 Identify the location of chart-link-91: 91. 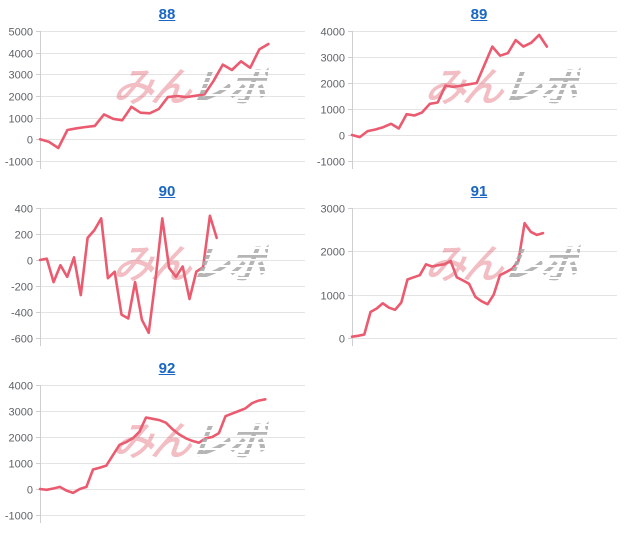
(479, 191).